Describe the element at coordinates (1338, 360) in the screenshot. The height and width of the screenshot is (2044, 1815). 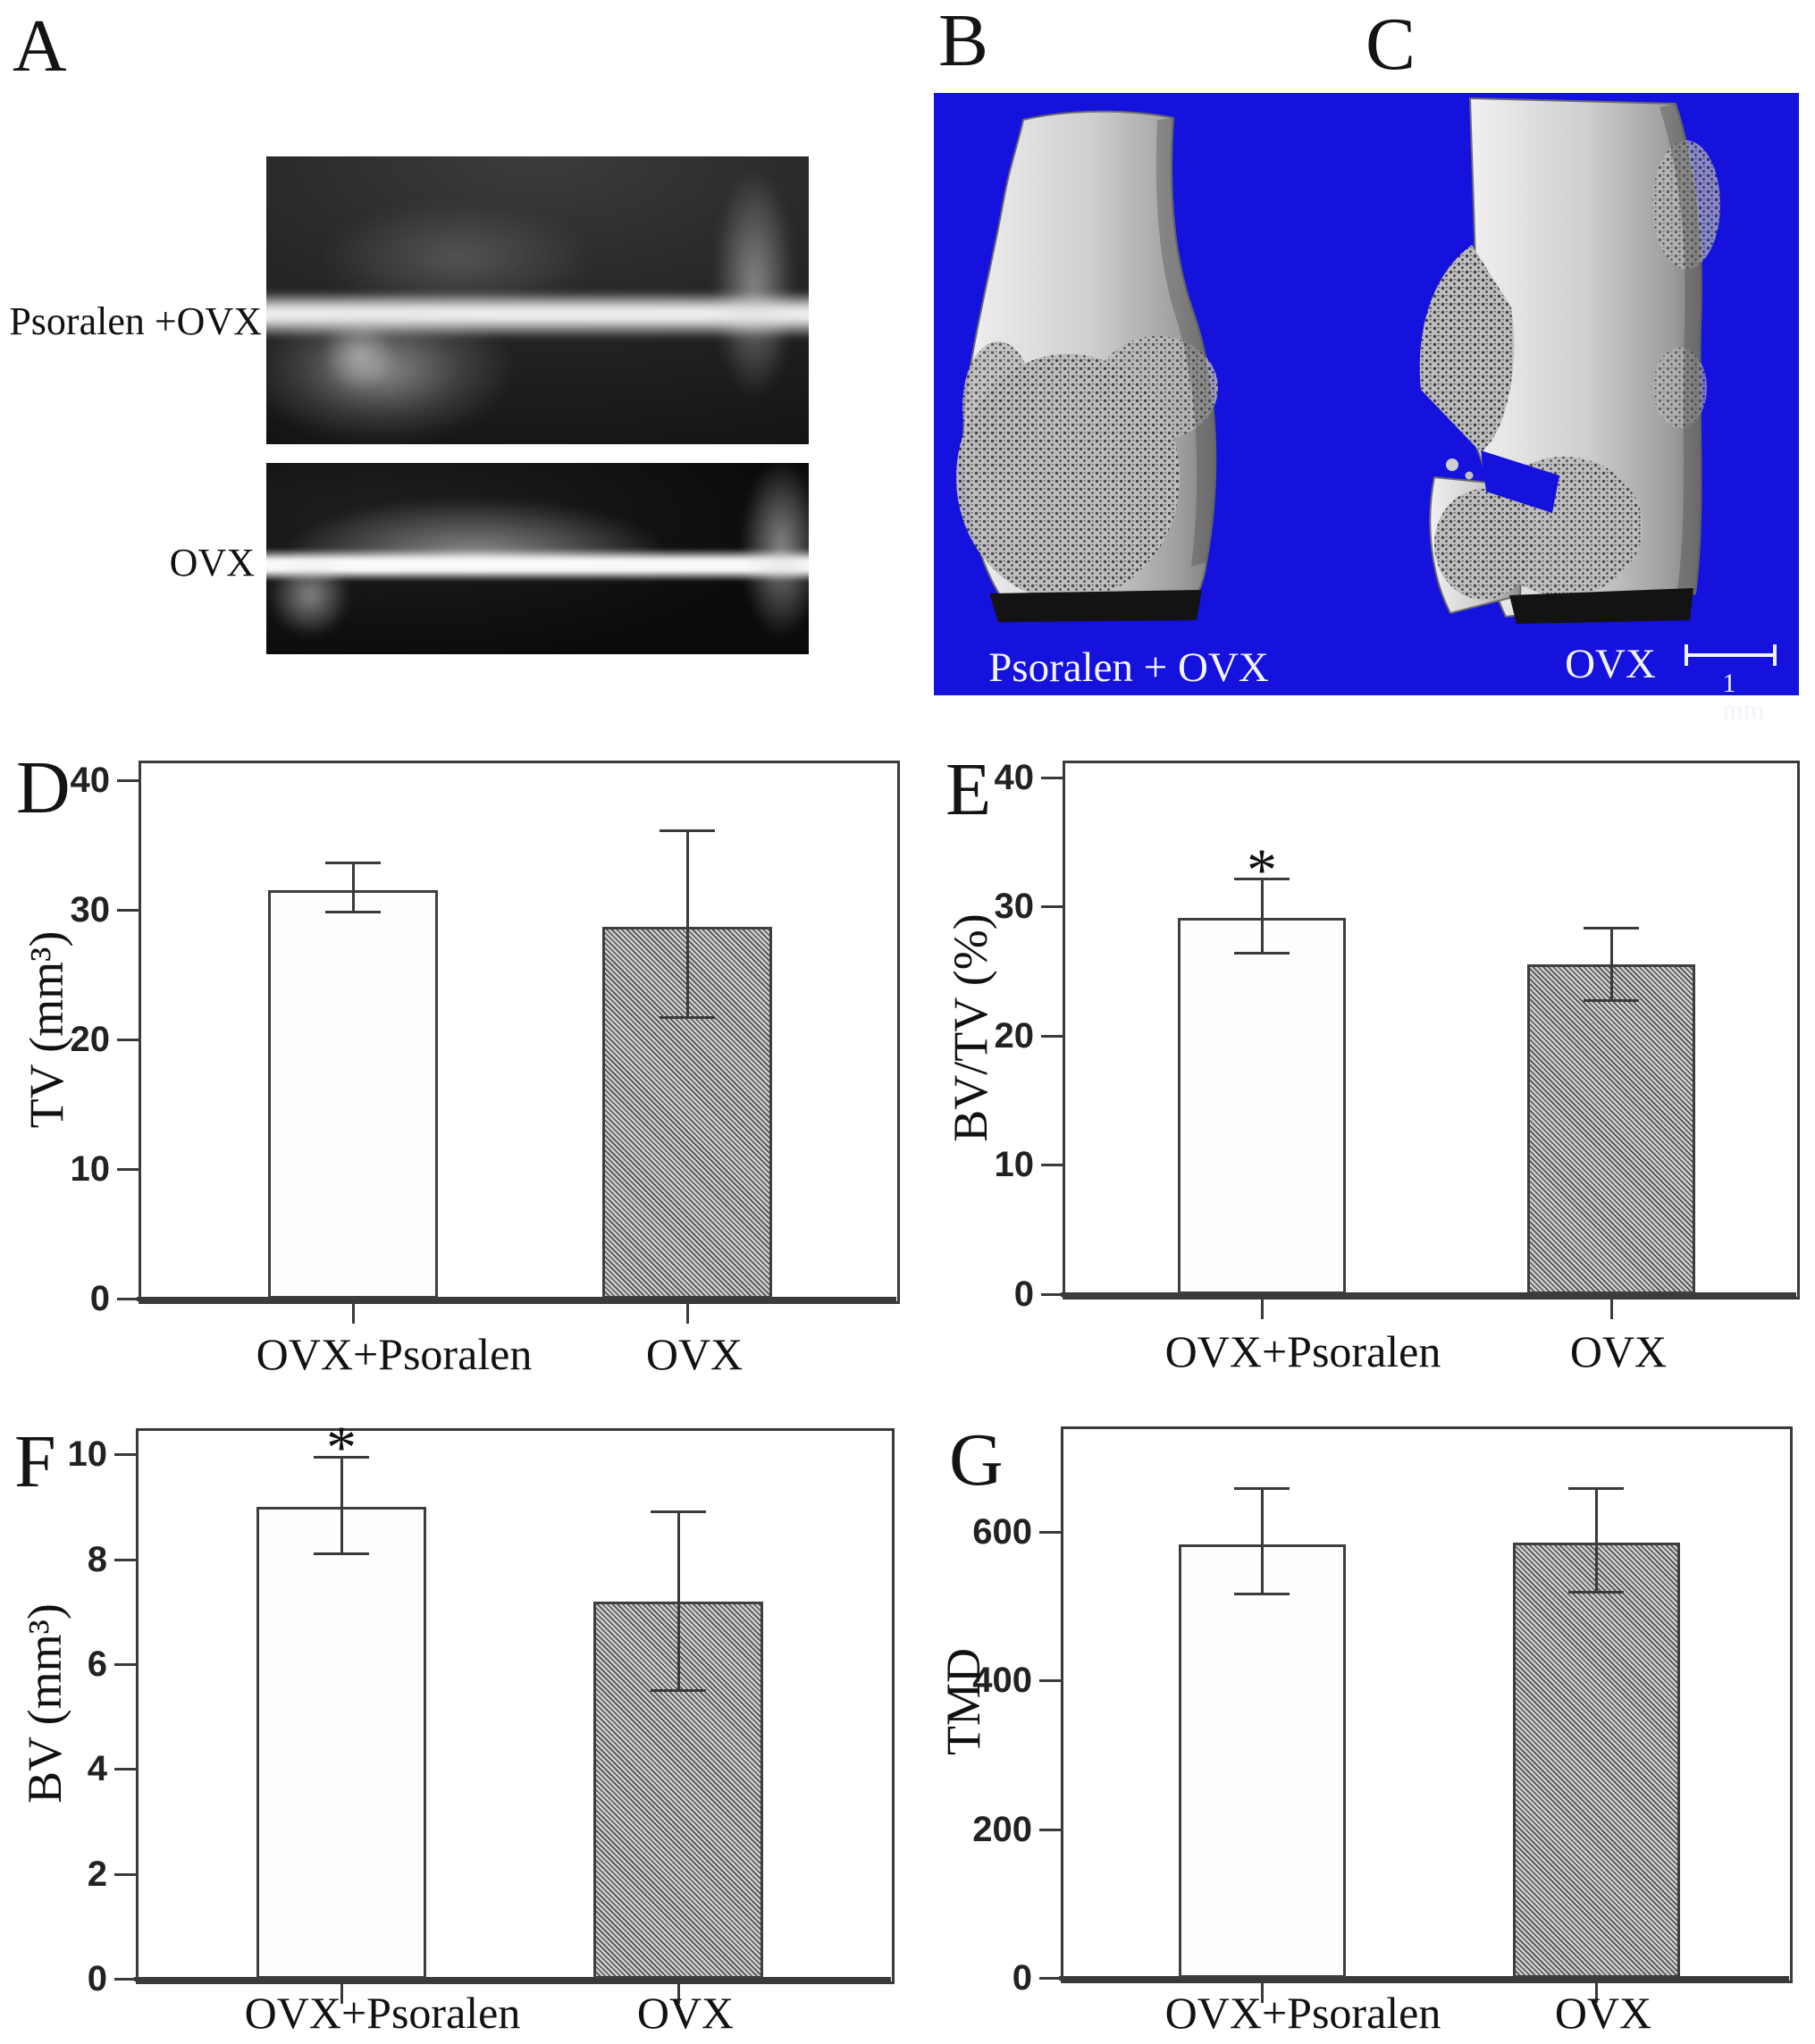
I see `bone-render-svg` at that location.